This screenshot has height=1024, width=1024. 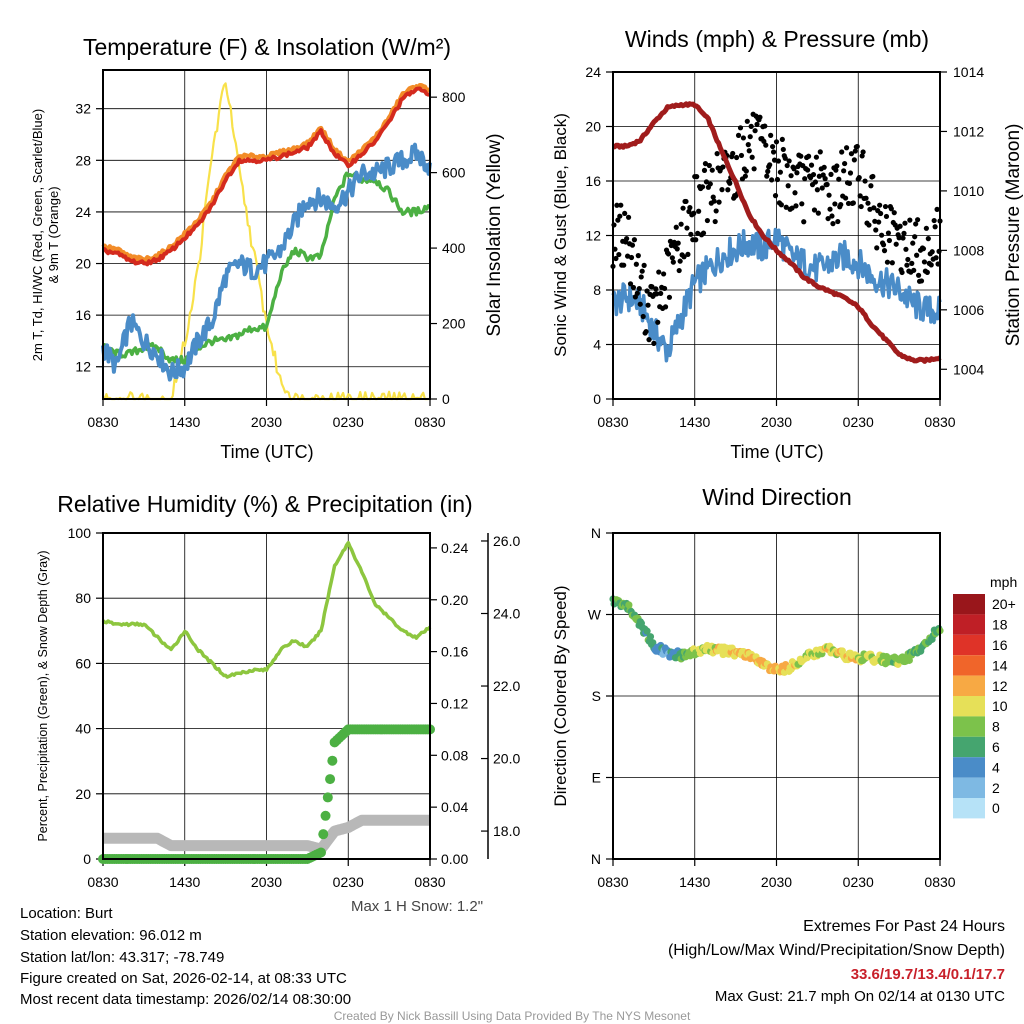 What do you see at coordinates (454, 600) in the screenshot?
I see `y2-tick-label: 0.20` at bounding box center [454, 600].